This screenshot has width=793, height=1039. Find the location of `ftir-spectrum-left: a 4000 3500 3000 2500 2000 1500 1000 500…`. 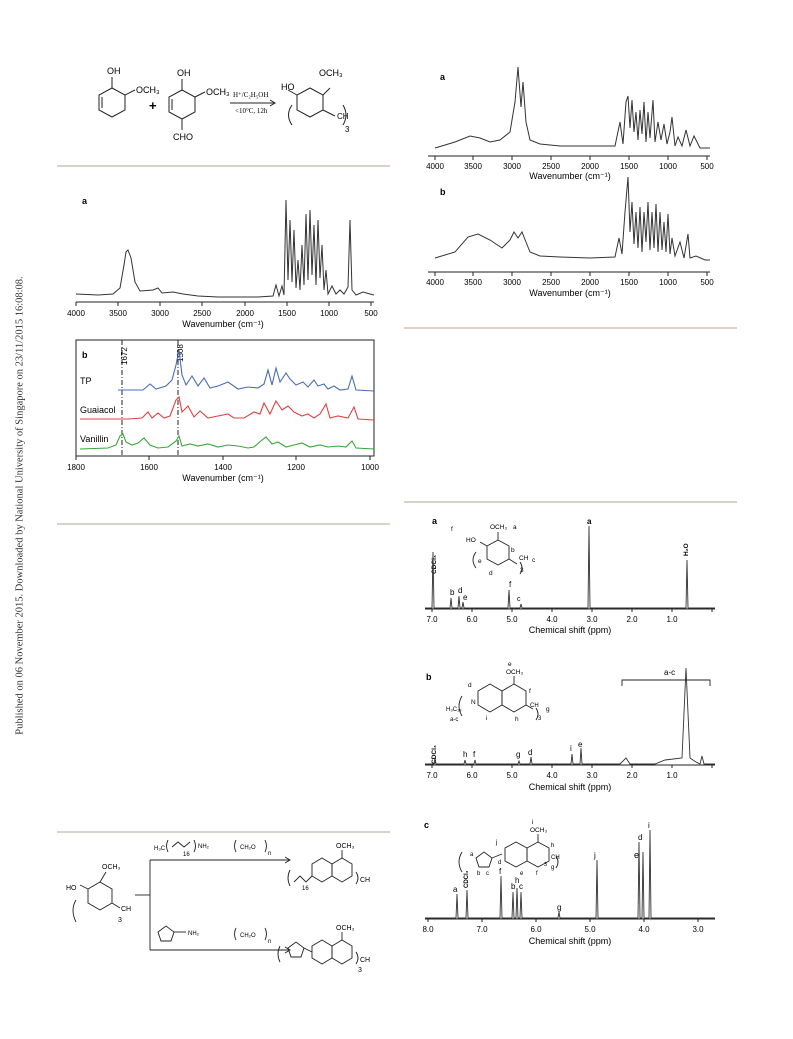

ftir-spectrum-left: a 4000 3500 3000 2500 2000 1500 1000 500… is located at coordinates (223, 339).